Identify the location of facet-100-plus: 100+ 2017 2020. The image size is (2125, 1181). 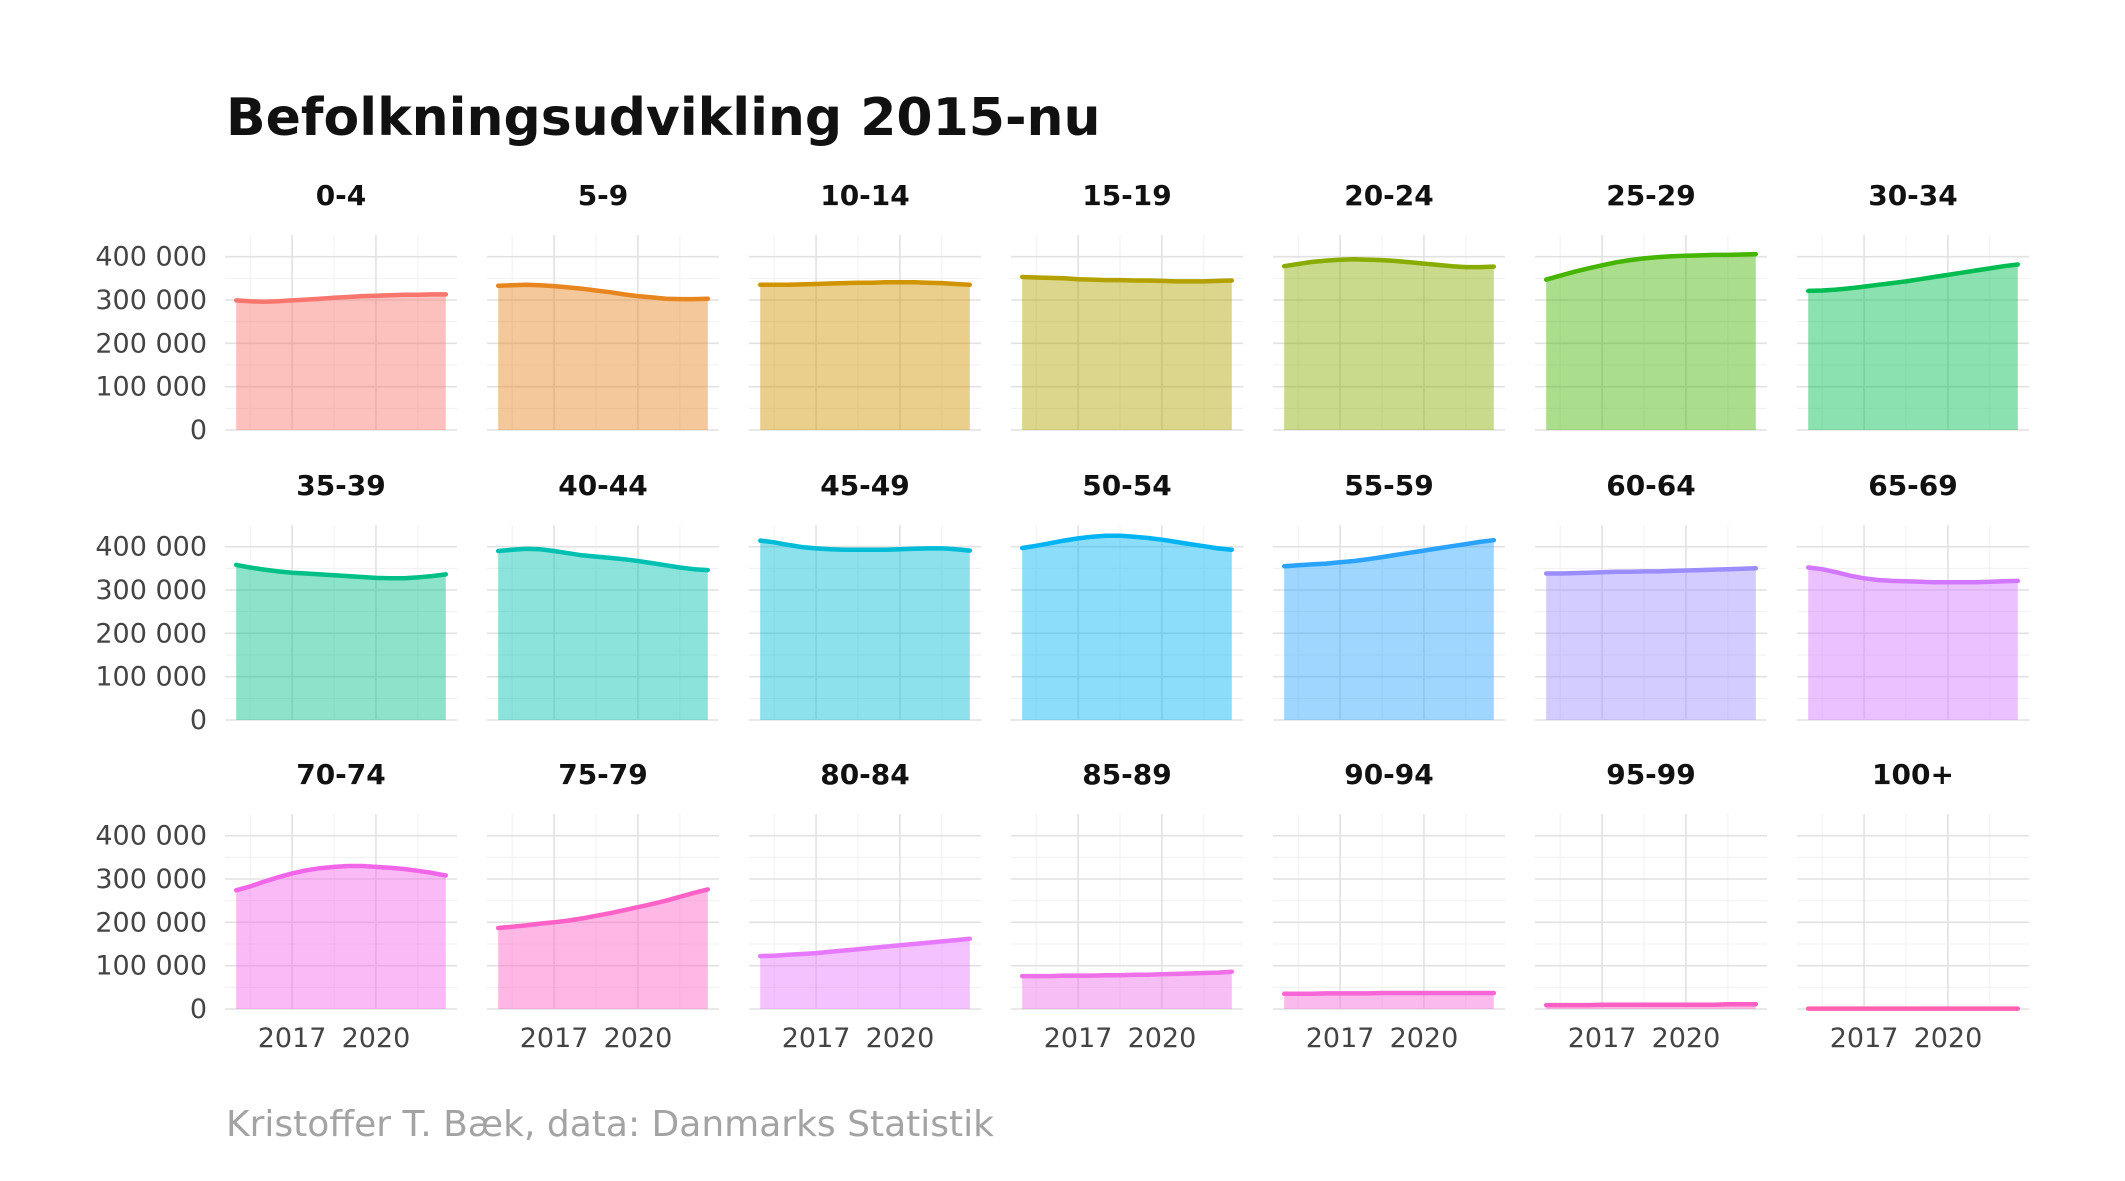
(1913, 906).